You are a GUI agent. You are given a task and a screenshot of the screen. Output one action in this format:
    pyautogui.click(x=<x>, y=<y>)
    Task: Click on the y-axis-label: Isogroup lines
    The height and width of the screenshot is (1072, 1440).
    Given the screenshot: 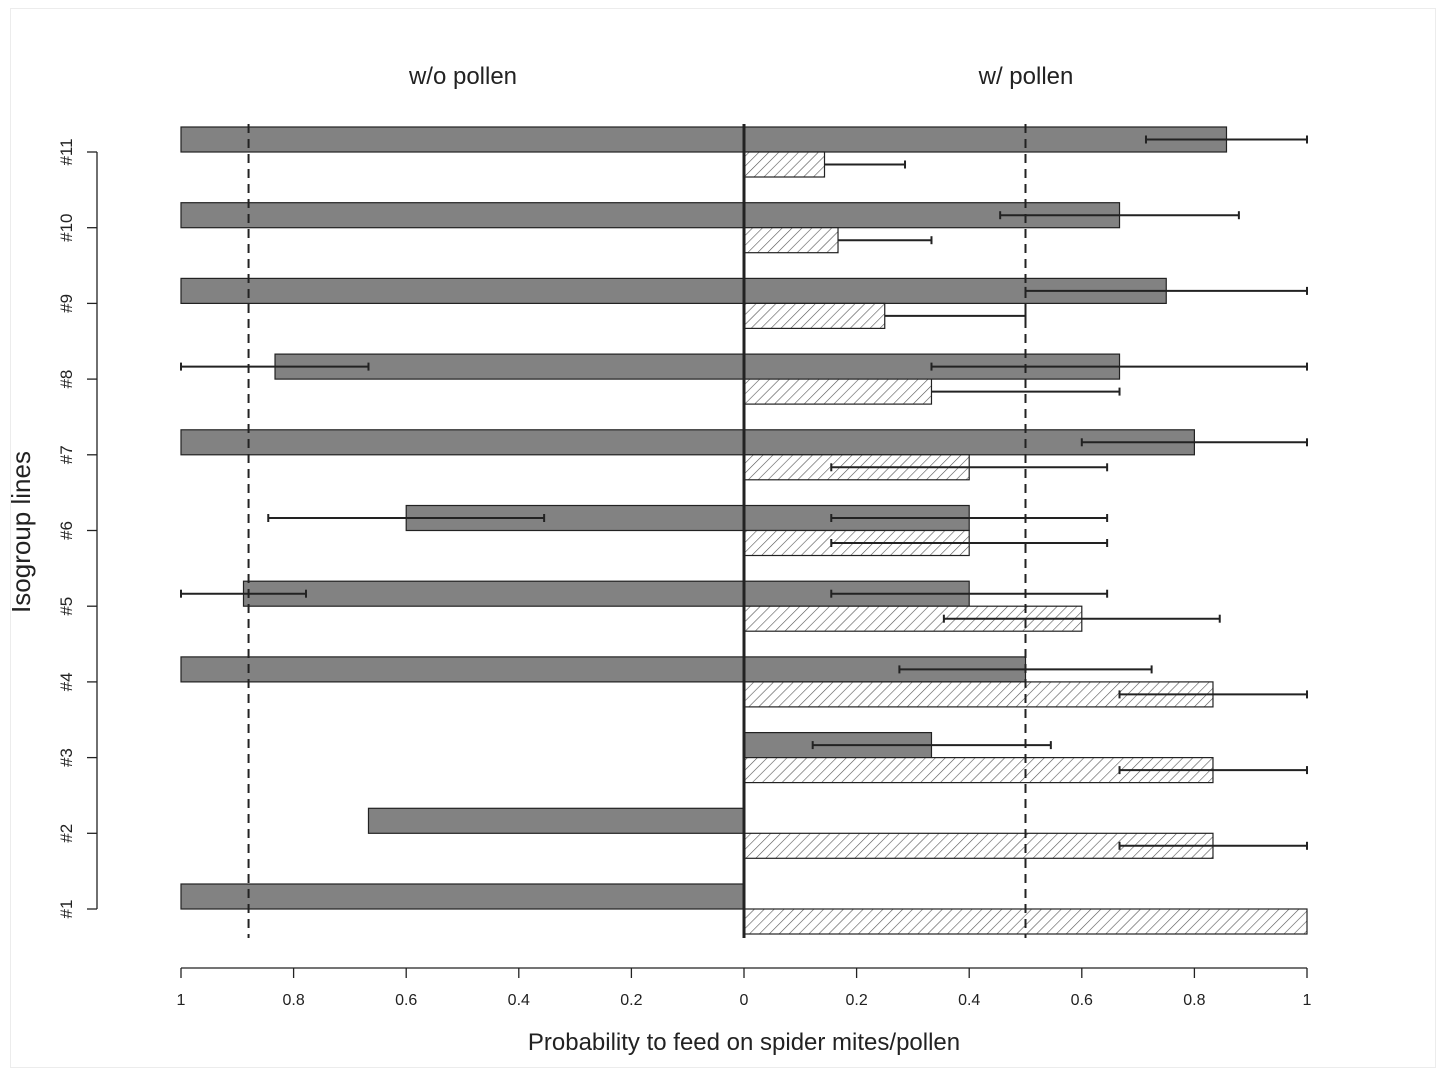 What is the action you would take?
    pyautogui.click(x=21, y=532)
    